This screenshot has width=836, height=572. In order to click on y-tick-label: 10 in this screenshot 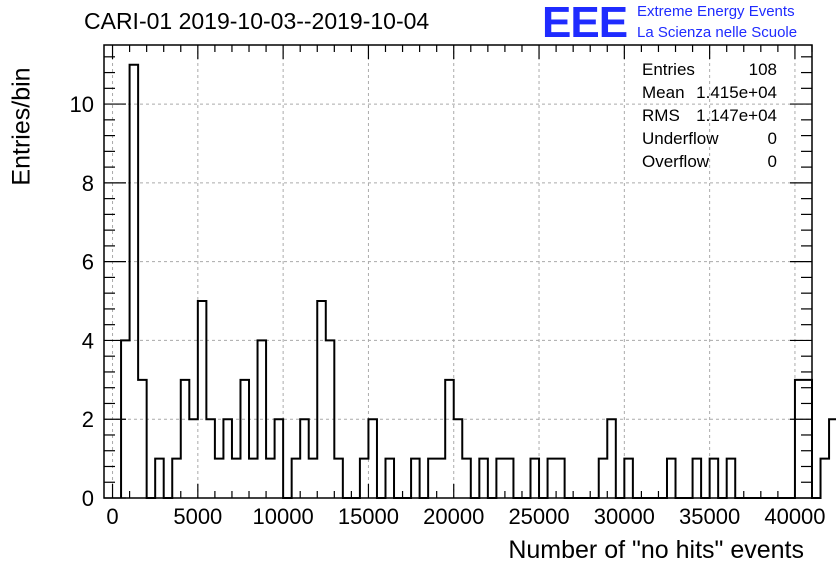, I will do `click(82, 104)`.